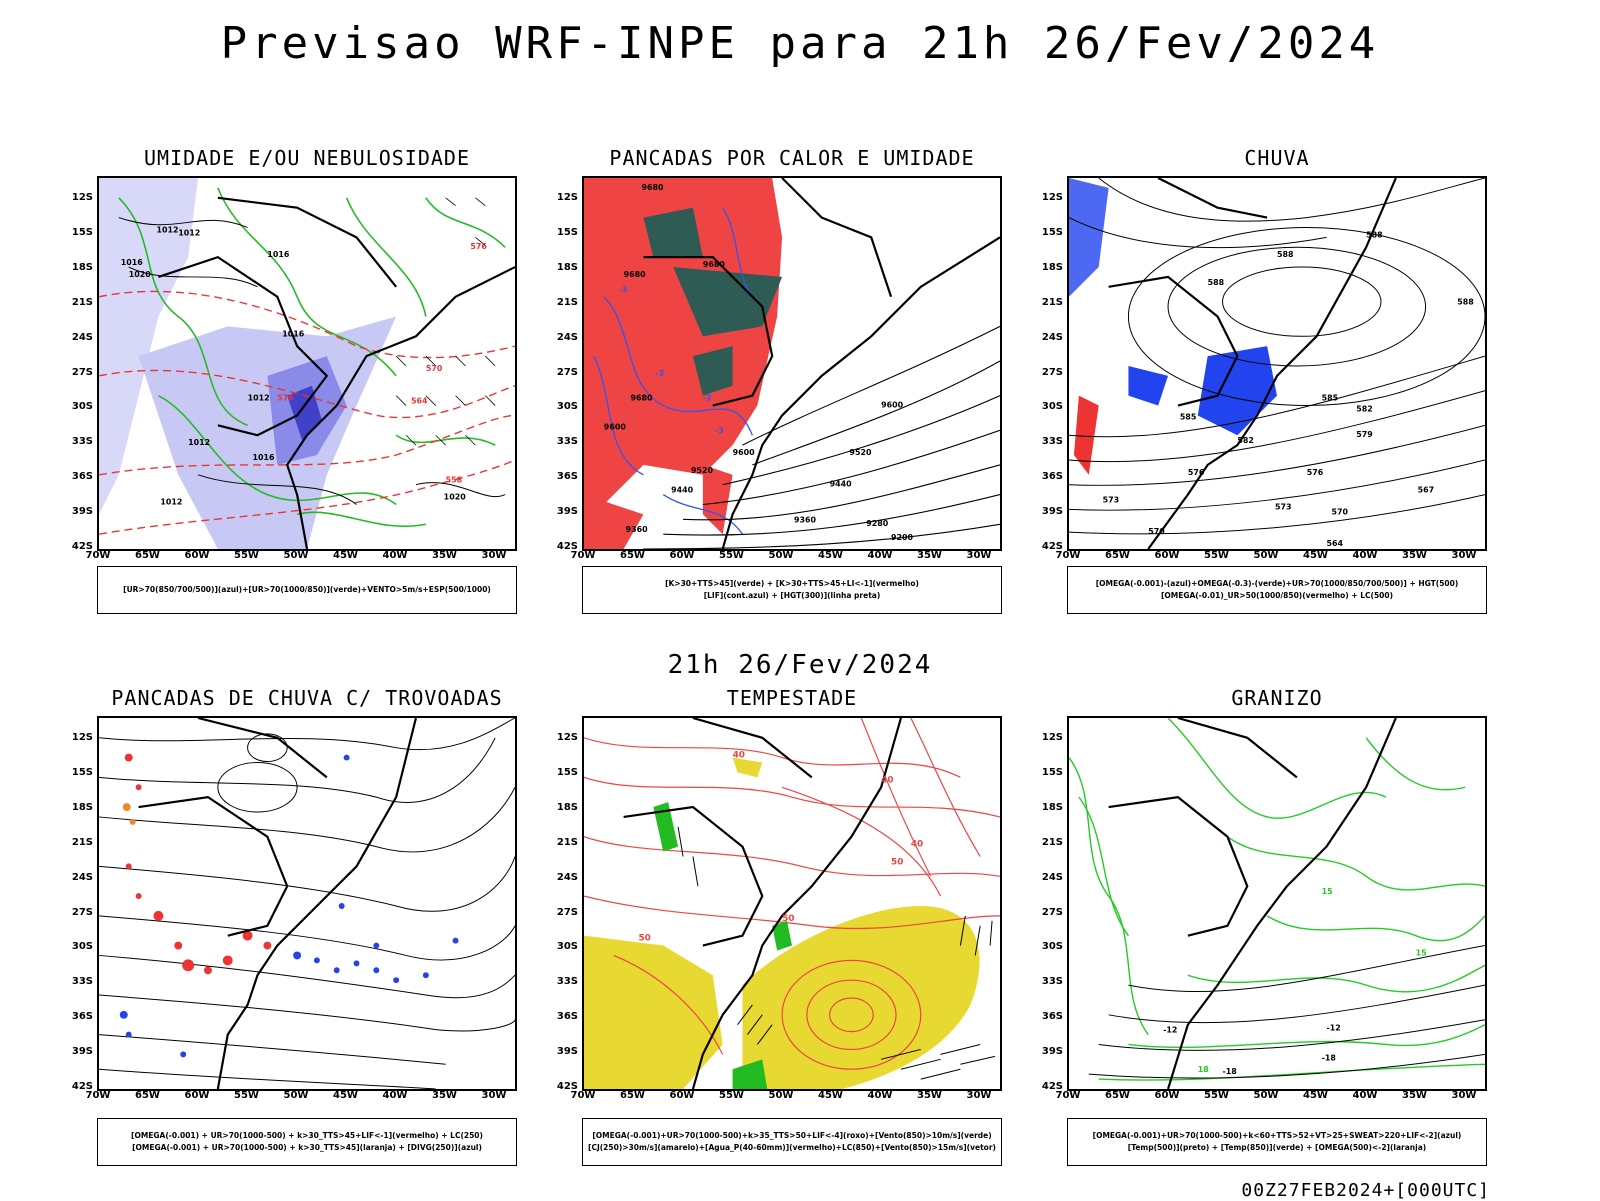 This screenshot has width=1600, height=1201. What do you see at coordinates (445, 321) in the screenshot?
I see `wind-vectors` at bounding box center [445, 321].